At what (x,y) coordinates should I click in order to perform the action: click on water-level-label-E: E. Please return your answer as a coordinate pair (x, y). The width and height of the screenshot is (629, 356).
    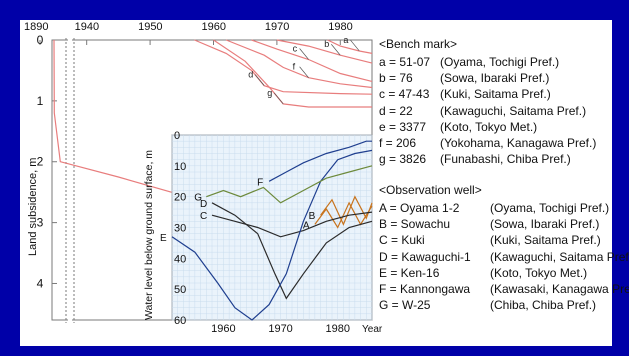
    Looking at the image, I should click on (163, 238).